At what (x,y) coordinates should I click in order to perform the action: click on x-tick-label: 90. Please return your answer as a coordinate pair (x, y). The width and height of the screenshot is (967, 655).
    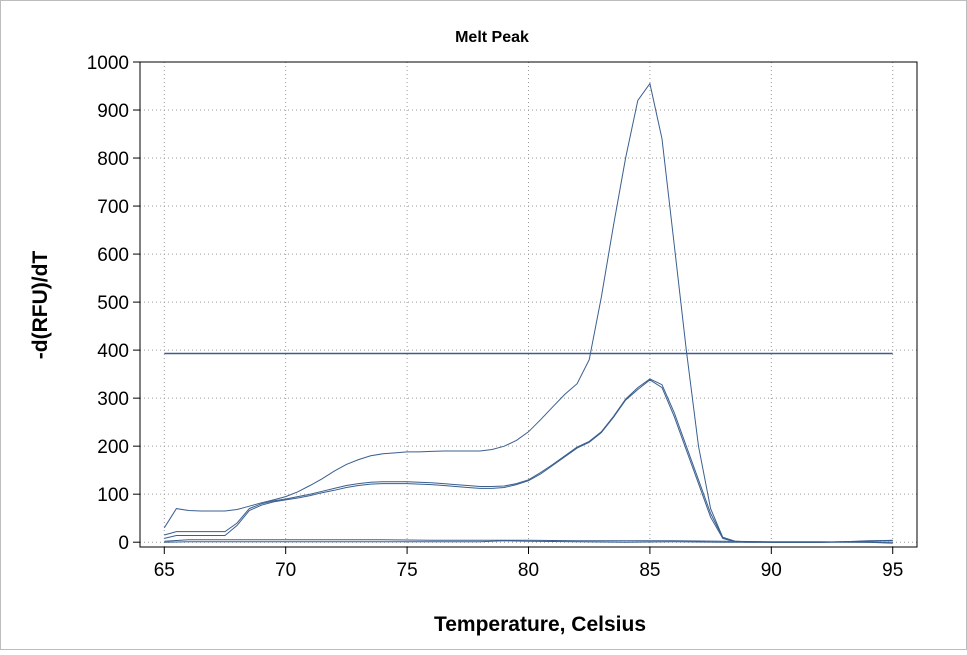
    Looking at the image, I should click on (771, 570).